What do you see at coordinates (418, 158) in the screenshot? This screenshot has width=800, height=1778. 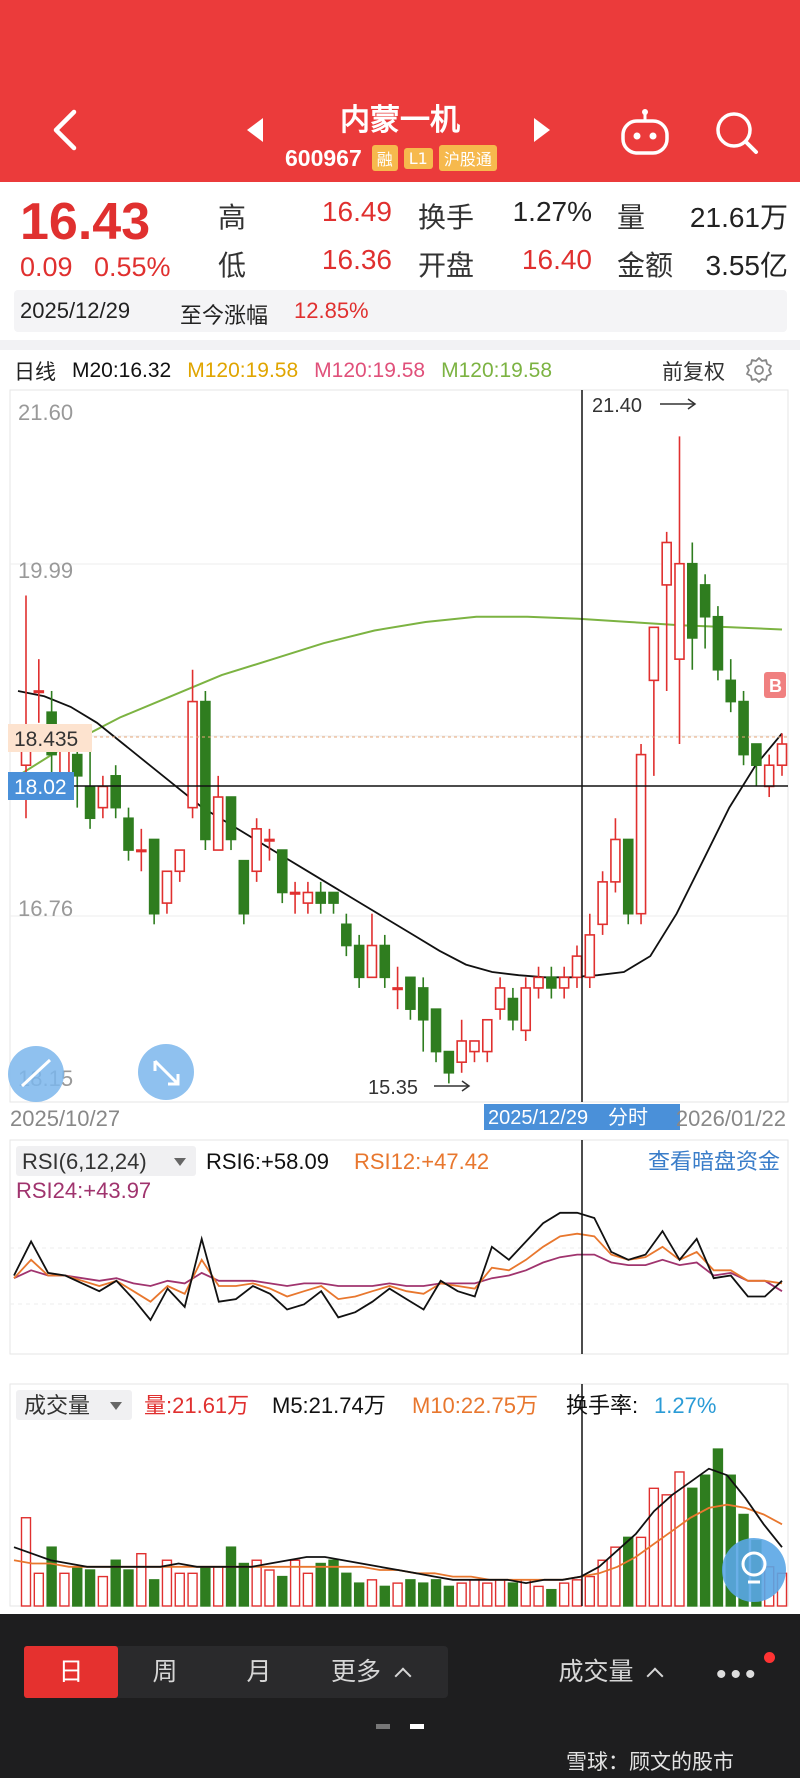 I see `level1-tag: L1` at bounding box center [418, 158].